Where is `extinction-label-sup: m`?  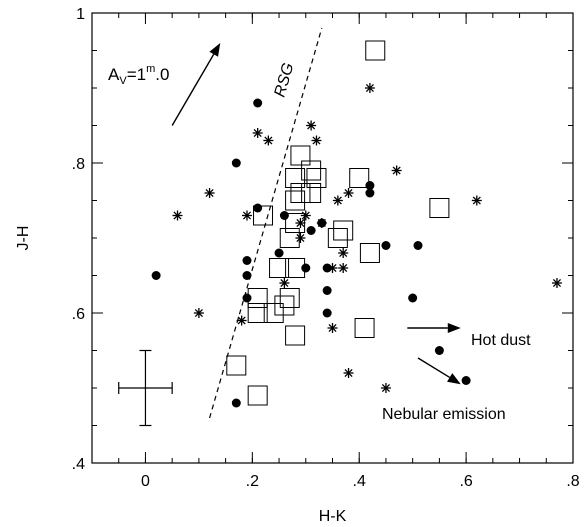
extinction-label-sup: m is located at coordinates (150, 69).